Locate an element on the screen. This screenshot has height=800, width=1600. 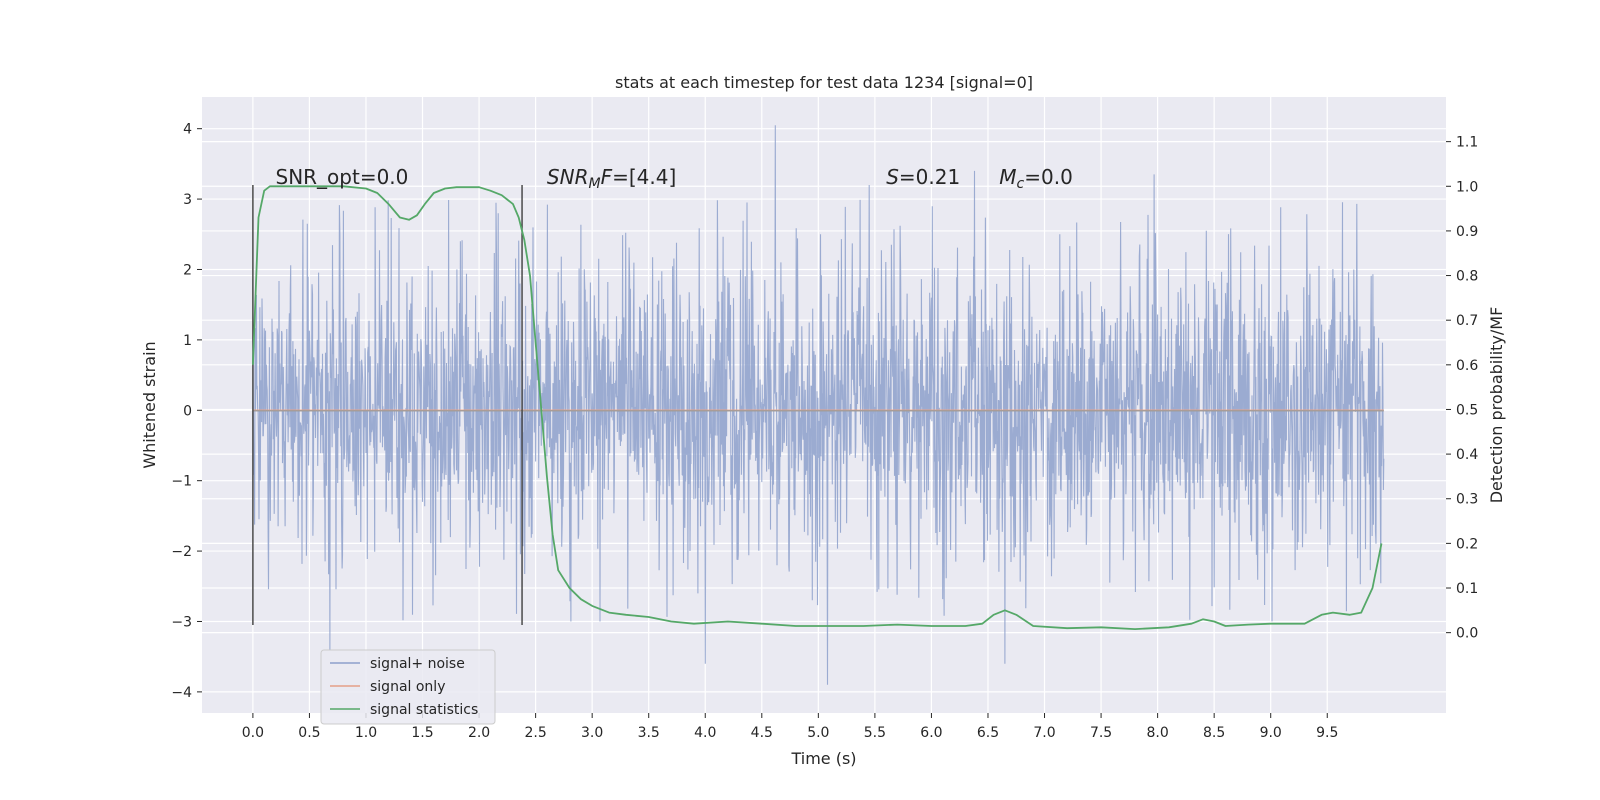
y-right-tick-label: 1.1 is located at coordinates (1467, 143).